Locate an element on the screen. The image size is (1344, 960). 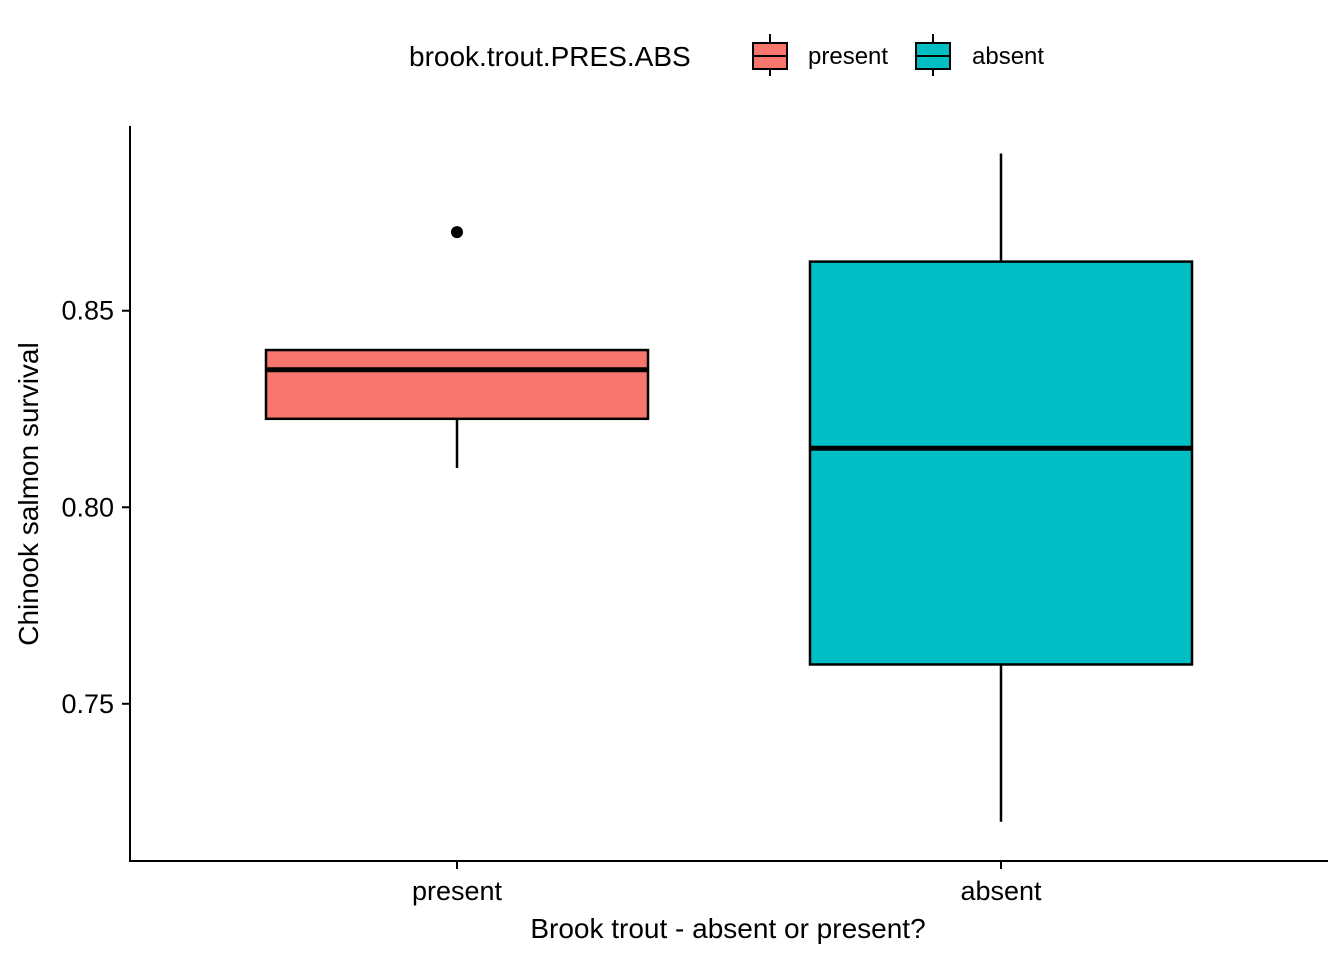
y-tick-label: 0.75 is located at coordinates (87, 704).